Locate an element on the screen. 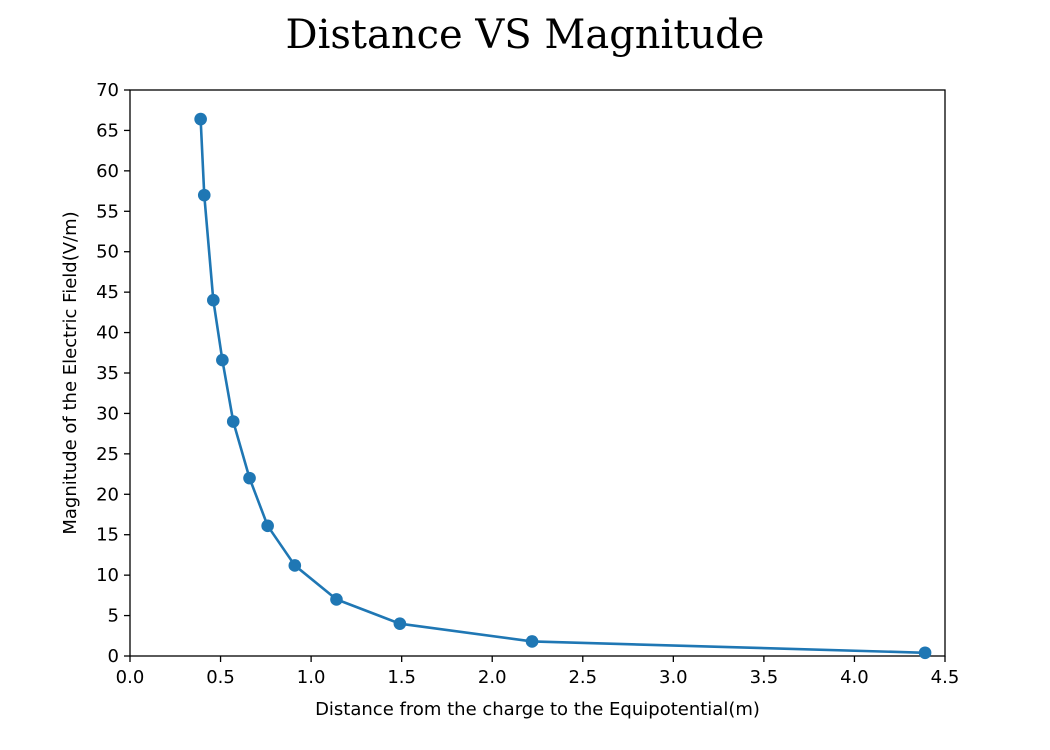 Image resolution: width=1050 pixels, height=750 pixels. y-tick-label: 45 is located at coordinates (107, 292).